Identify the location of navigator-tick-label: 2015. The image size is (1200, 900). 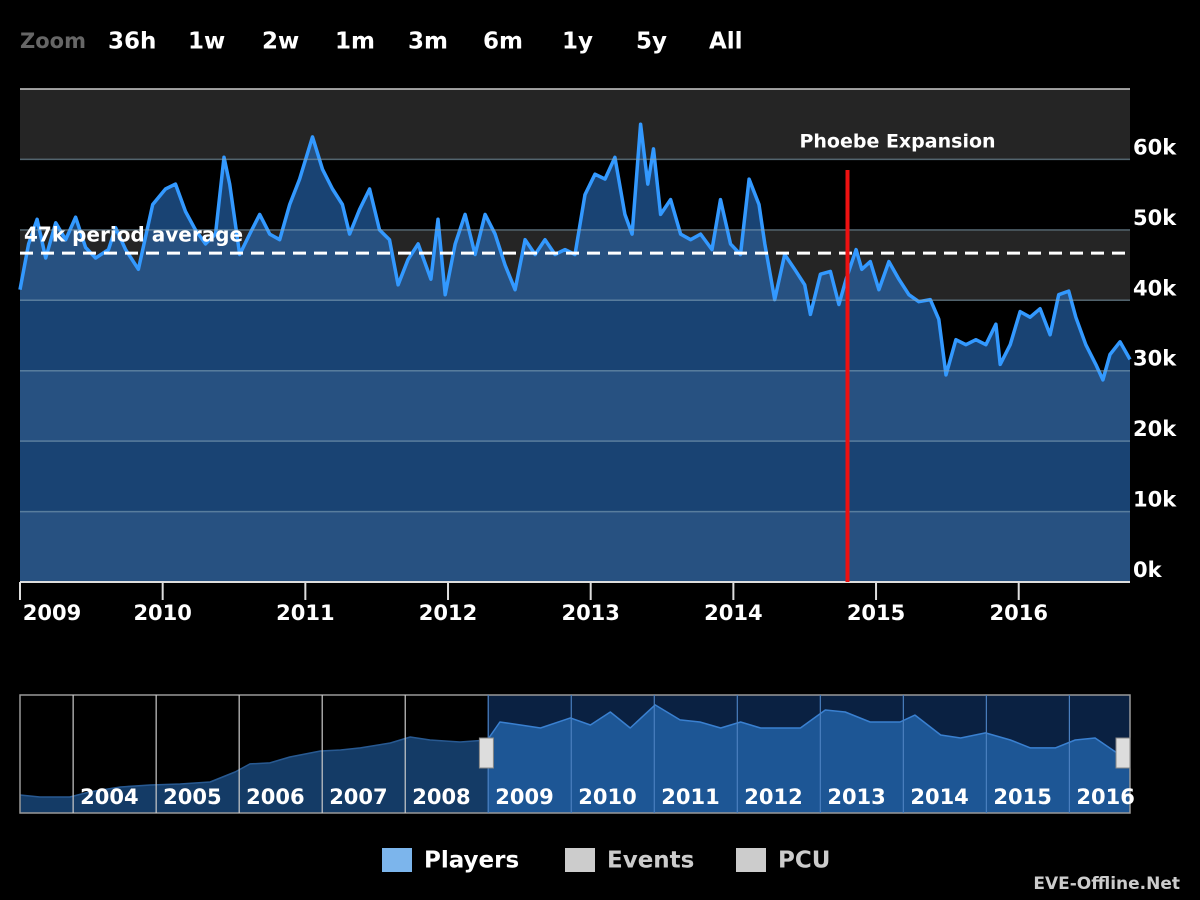
(1022, 797).